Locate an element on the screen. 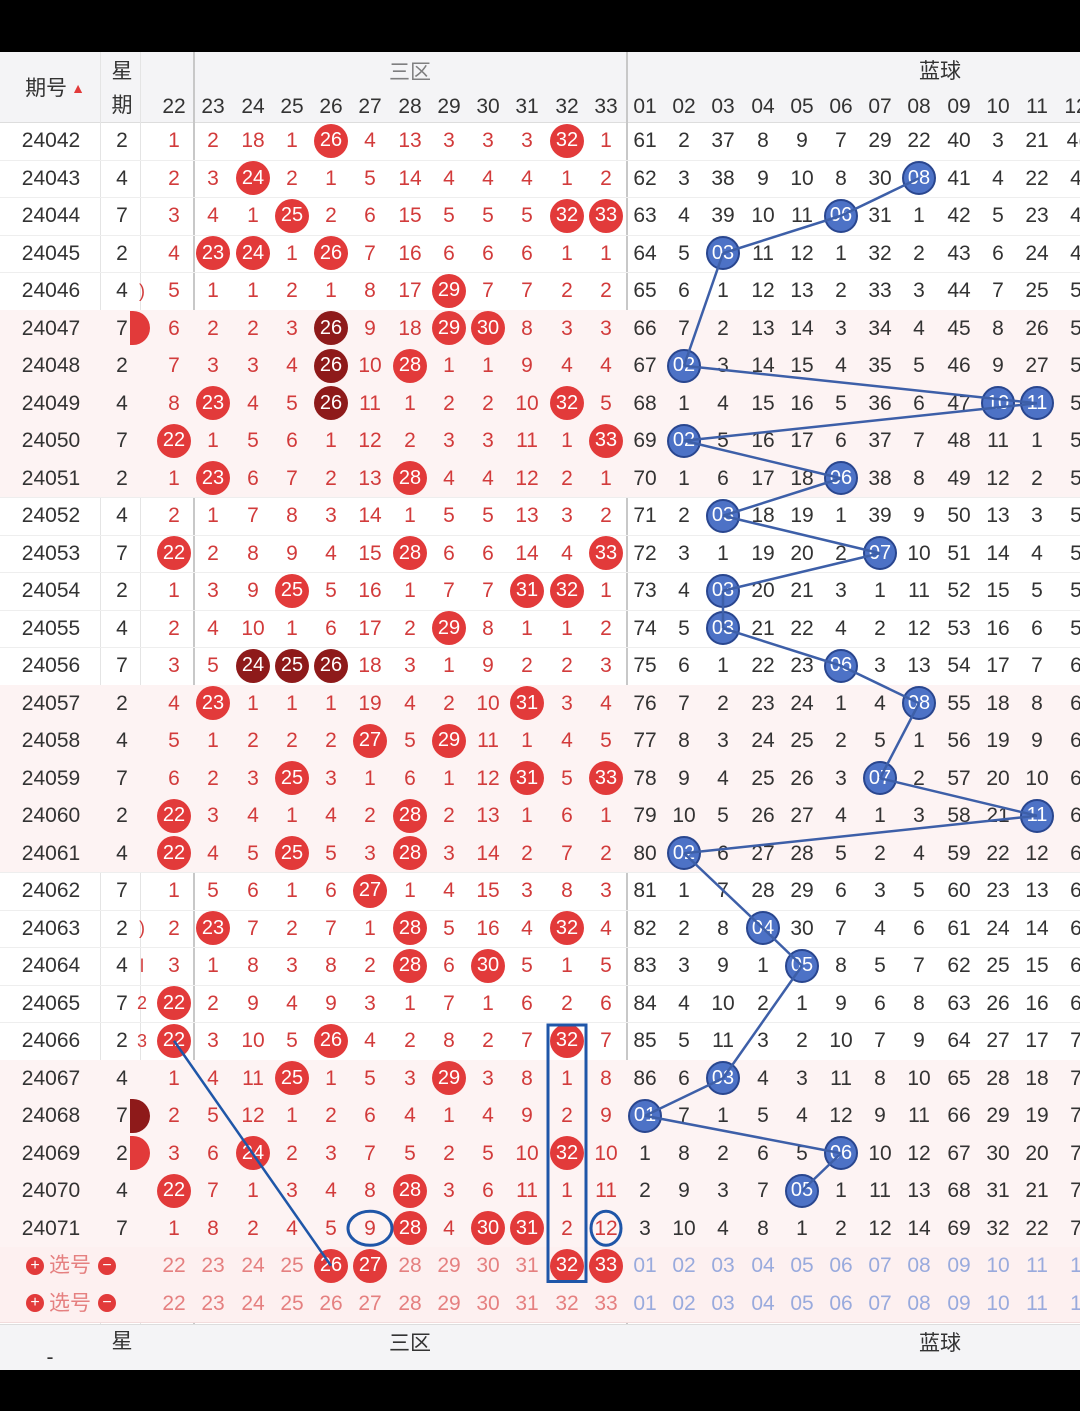 The height and width of the screenshot is (1411, 1080). red-column-header: 26 is located at coordinates (331, 106).